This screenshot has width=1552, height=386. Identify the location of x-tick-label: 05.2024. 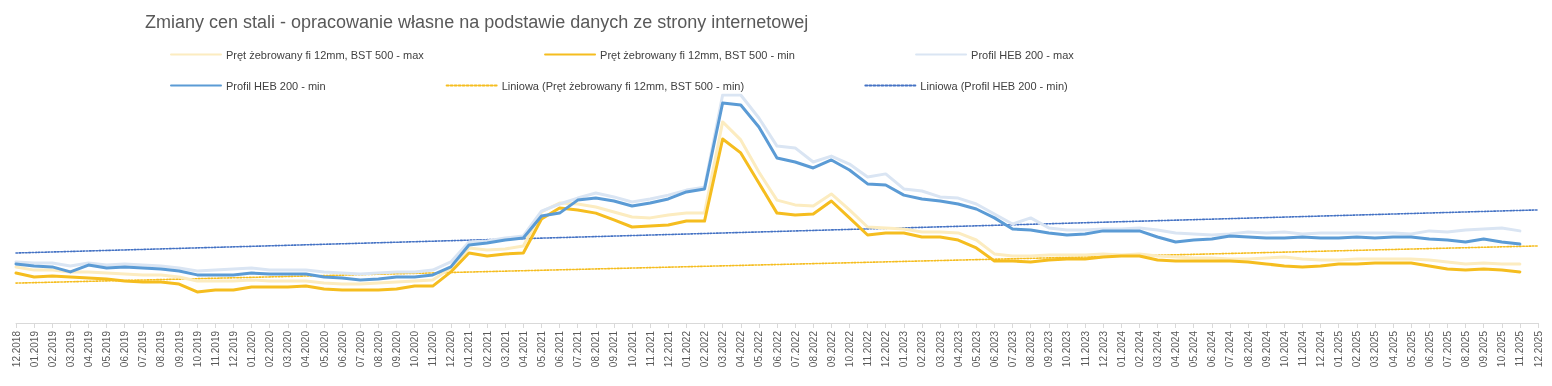
(1194, 349).